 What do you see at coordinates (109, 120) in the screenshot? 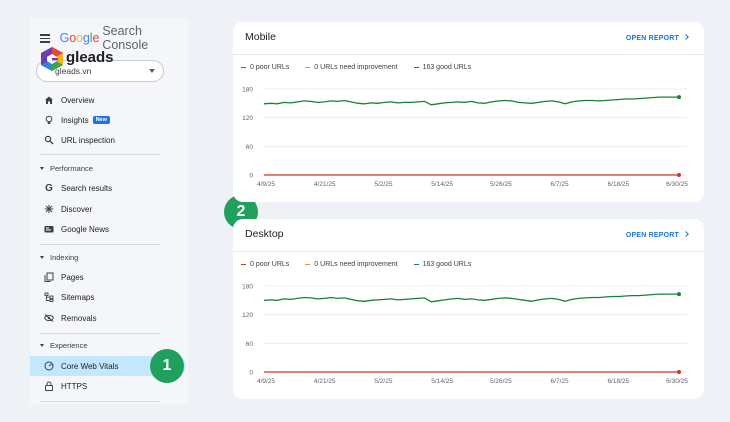
I see `sidebar-item-insights: Insights New` at bounding box center [109, 120].